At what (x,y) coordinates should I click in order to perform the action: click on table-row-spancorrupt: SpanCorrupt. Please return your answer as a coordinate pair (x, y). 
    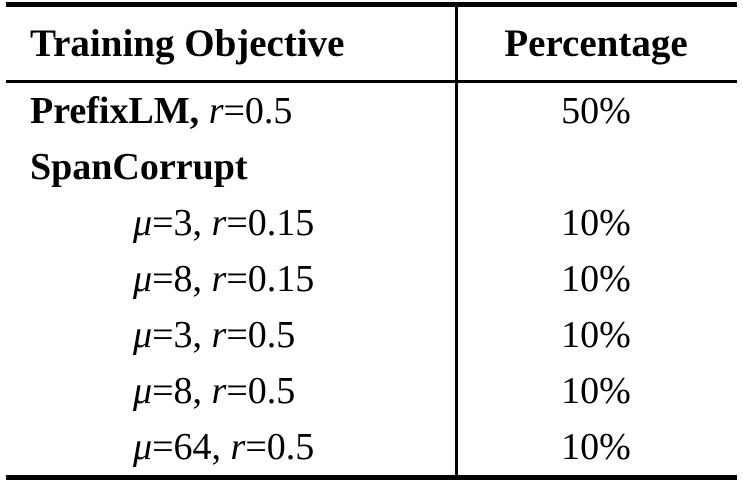
    Looking at the image, I should click on (371, 167).